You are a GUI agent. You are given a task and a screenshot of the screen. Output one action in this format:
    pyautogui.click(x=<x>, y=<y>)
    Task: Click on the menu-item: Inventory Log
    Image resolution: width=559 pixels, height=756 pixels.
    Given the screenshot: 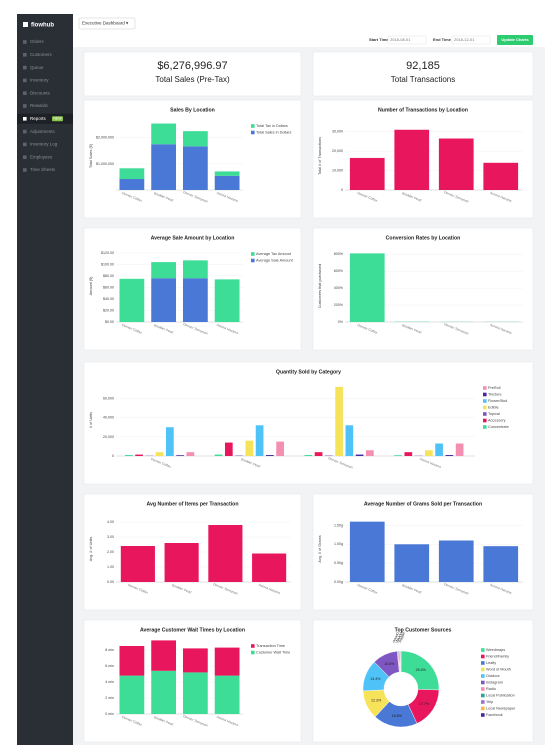 What is the action you would take?
    pyautogui.click(x=44, y=144)
    